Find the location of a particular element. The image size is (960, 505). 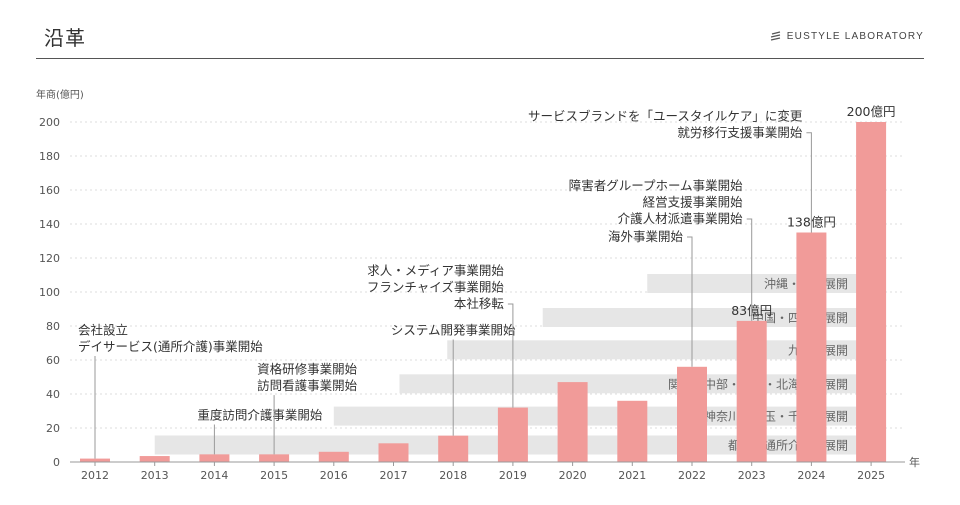

y-tick-label-100: 100 is located at coordinates (49, 292).